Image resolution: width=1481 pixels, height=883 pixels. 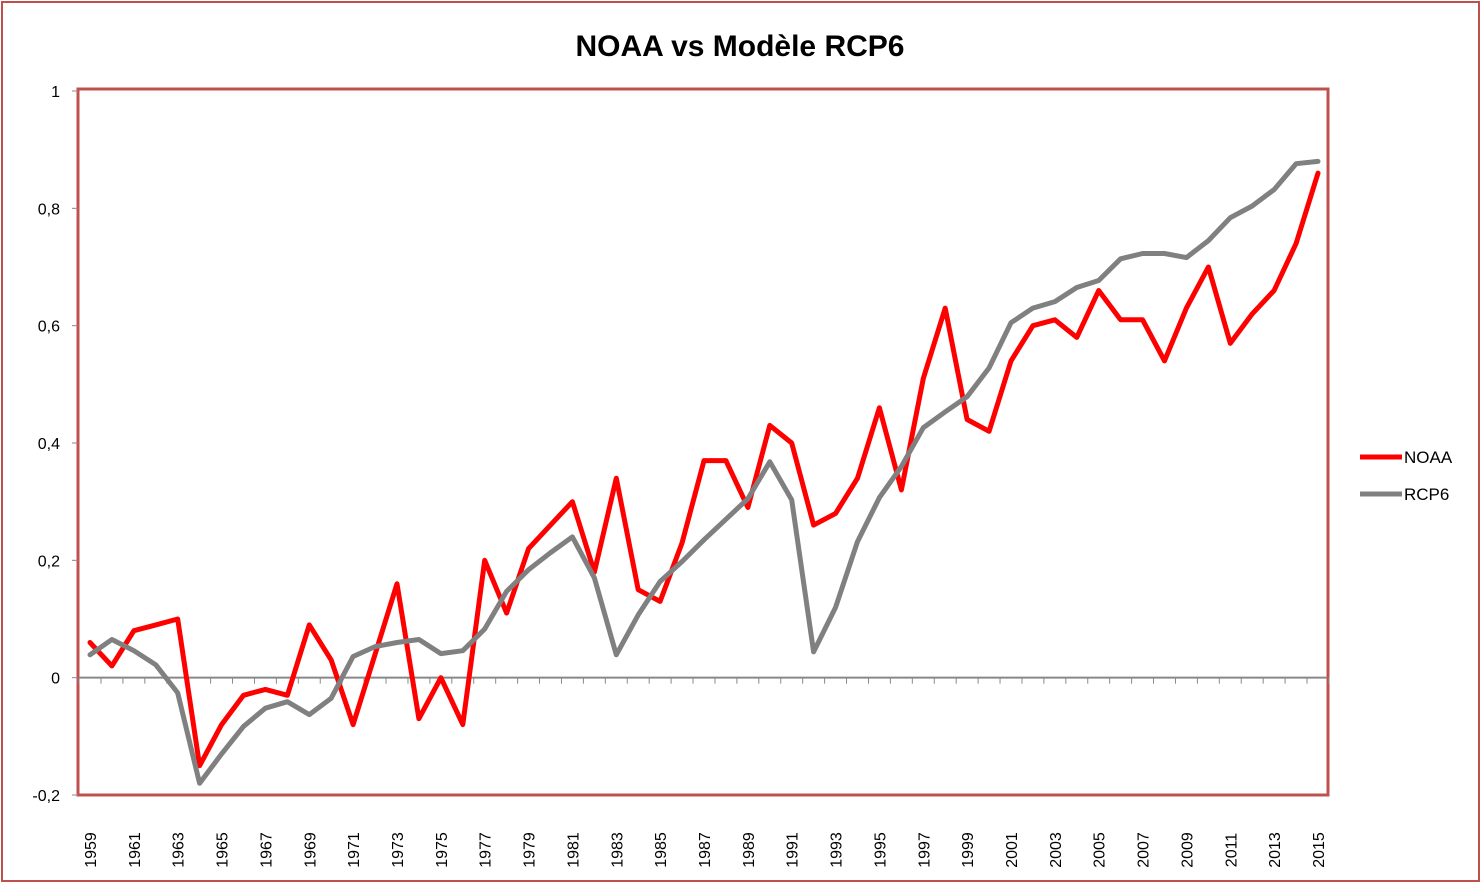 I want to click on y-tick-label: 0,8, so click(x=49, y=209).